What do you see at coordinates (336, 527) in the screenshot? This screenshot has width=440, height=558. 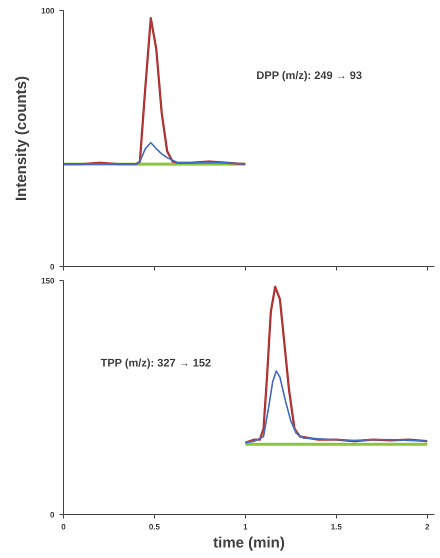 I see `x-tick-label: 1.5` at bounding box center [336, 527].